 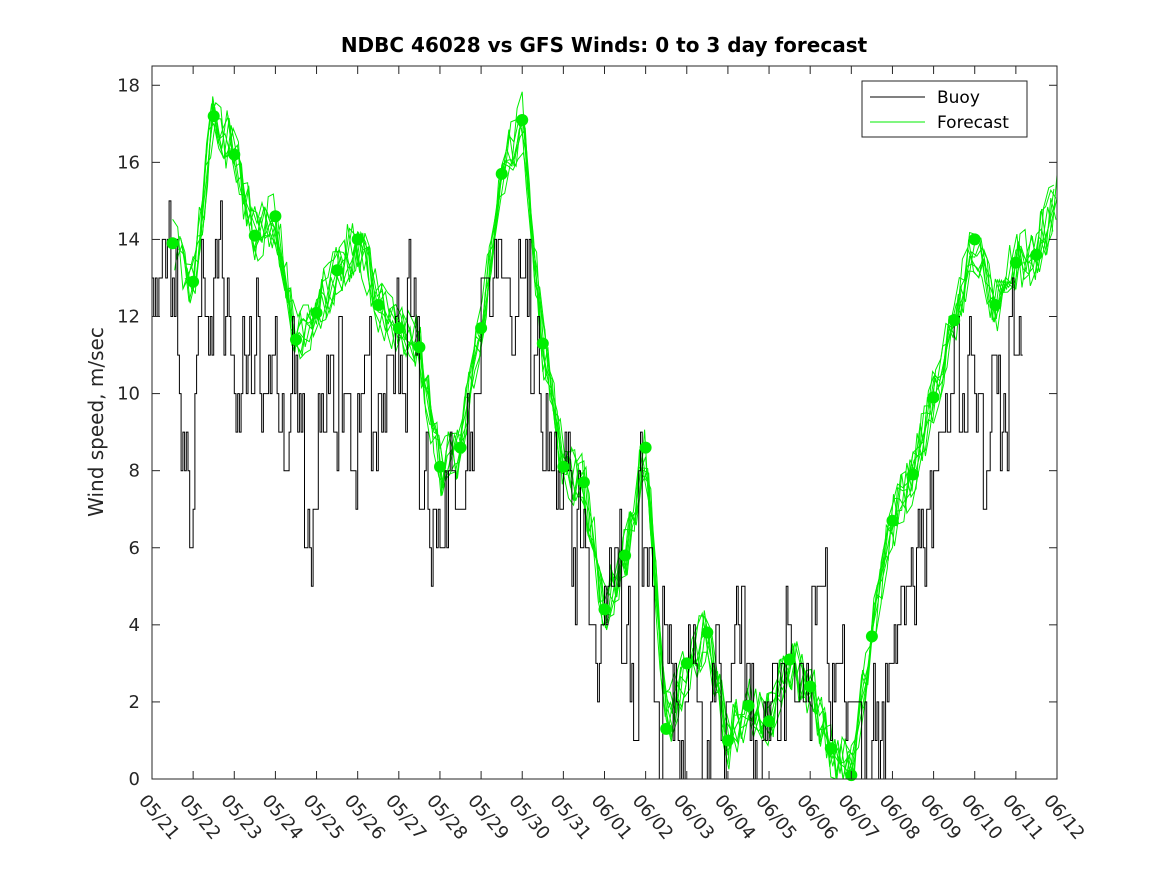 I want to click on x-tick-label: 05/31, so click(x=570, y=817).